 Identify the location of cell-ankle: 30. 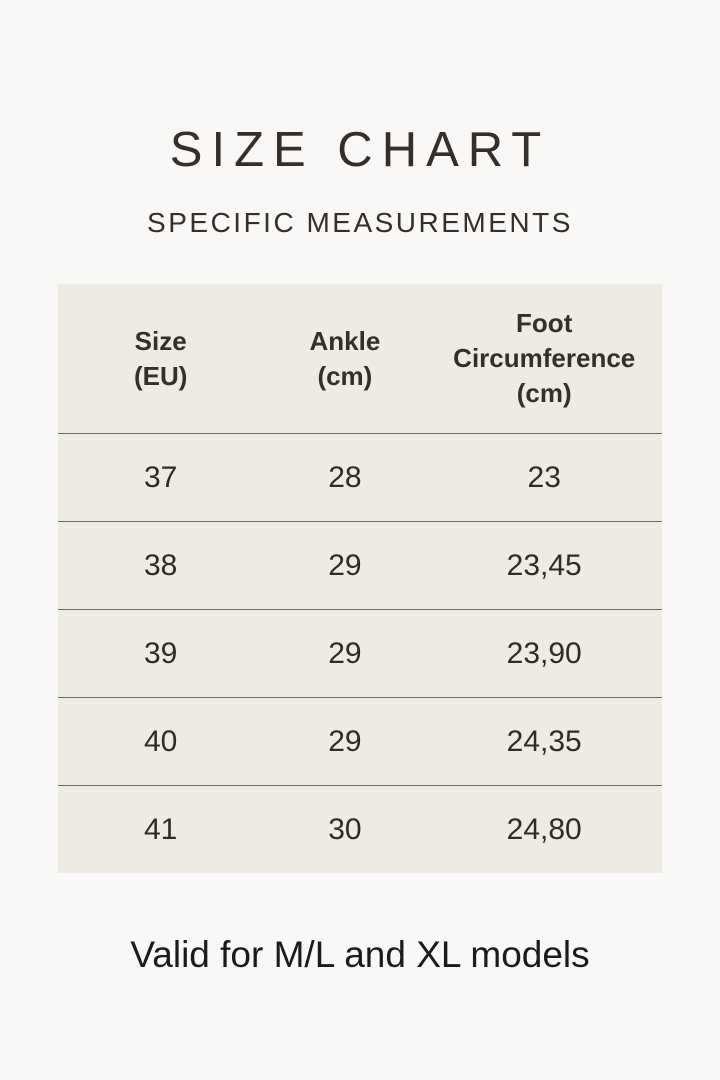
(345, 829).